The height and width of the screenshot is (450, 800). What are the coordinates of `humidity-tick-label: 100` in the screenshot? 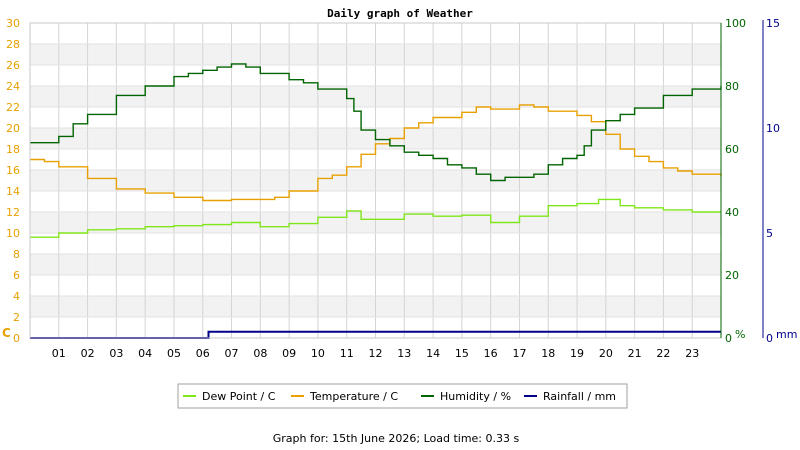 It's located at (735, 23).